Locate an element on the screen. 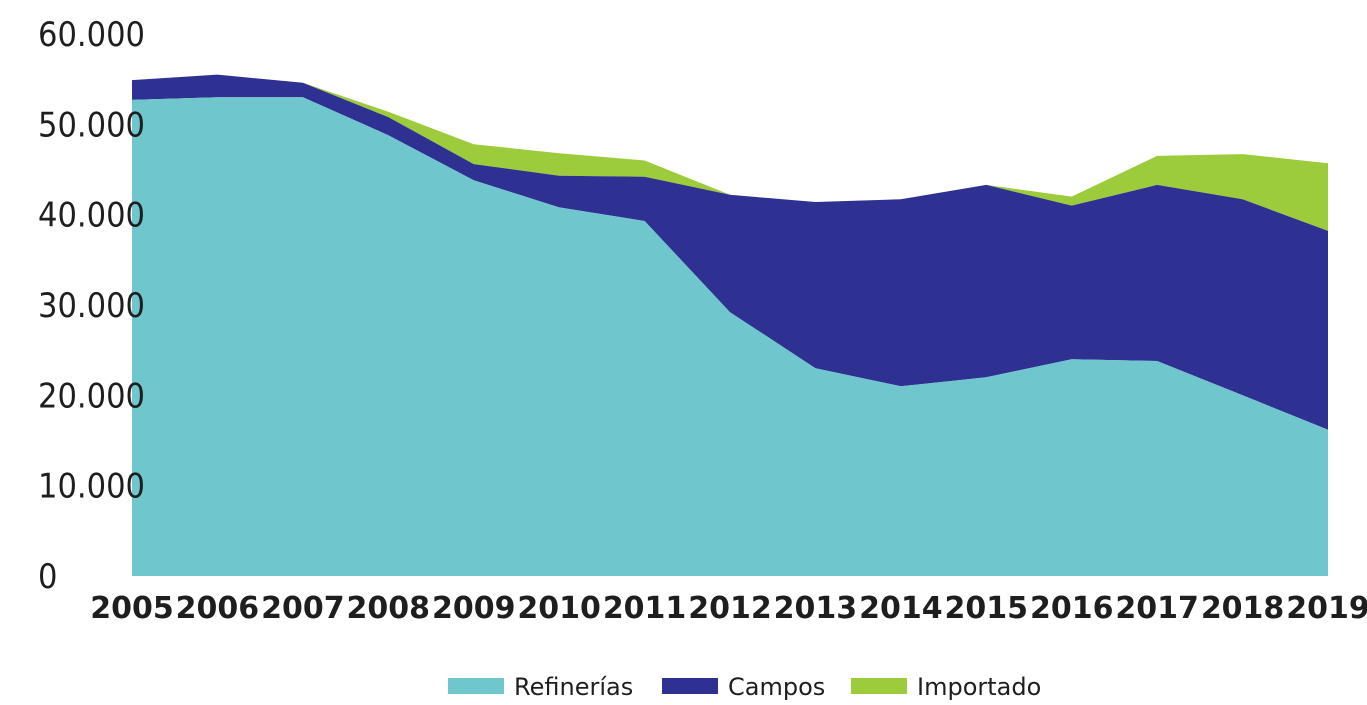 The height and width of the screenshot is (705, 1367). legend-item-campos: Campos is located at coordinates (743, 687).